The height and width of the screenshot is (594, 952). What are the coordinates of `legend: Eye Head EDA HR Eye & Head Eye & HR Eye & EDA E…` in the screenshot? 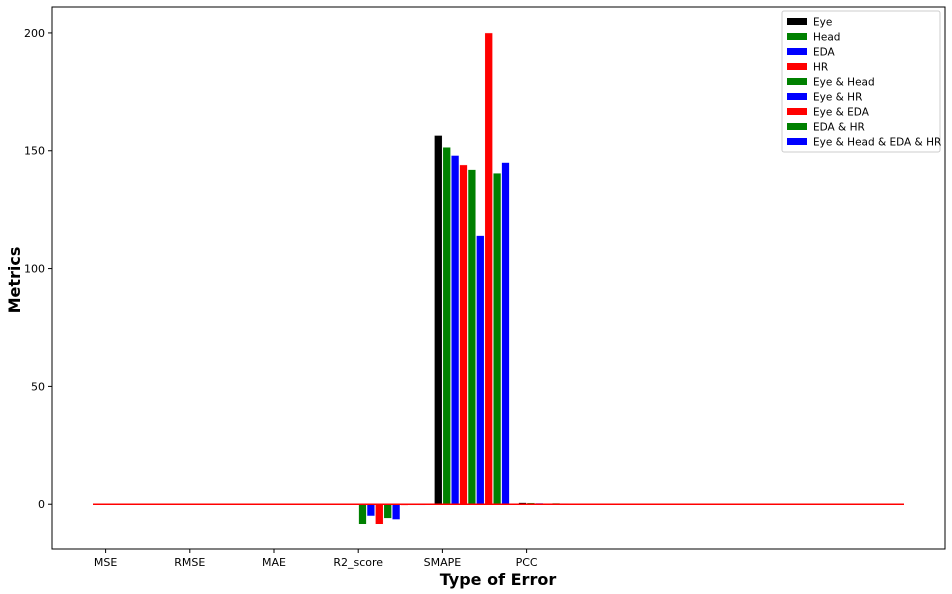 It's located at (861, 81).